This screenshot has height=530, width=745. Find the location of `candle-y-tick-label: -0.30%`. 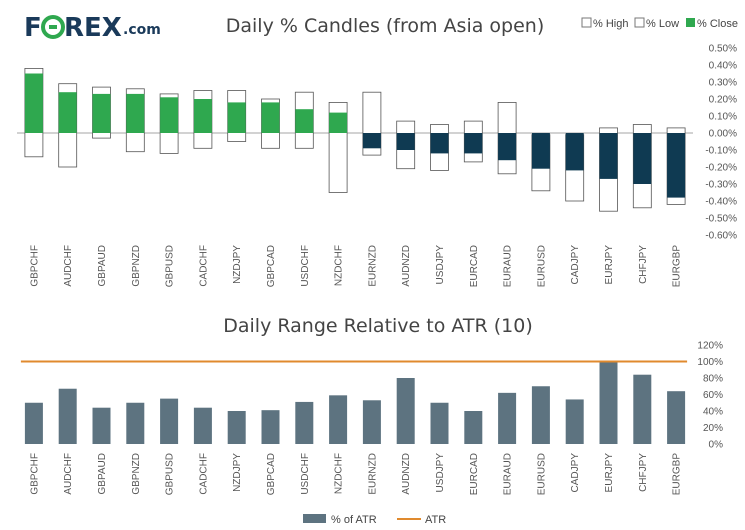

candle-y-tick-label: -0.30% is located at coordinates (721, 185).